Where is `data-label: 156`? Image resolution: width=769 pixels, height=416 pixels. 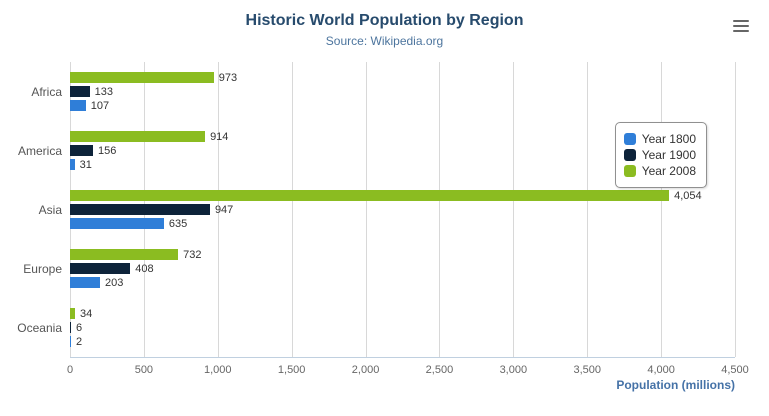 data-label: 156 is located at coordinates (107, 151).